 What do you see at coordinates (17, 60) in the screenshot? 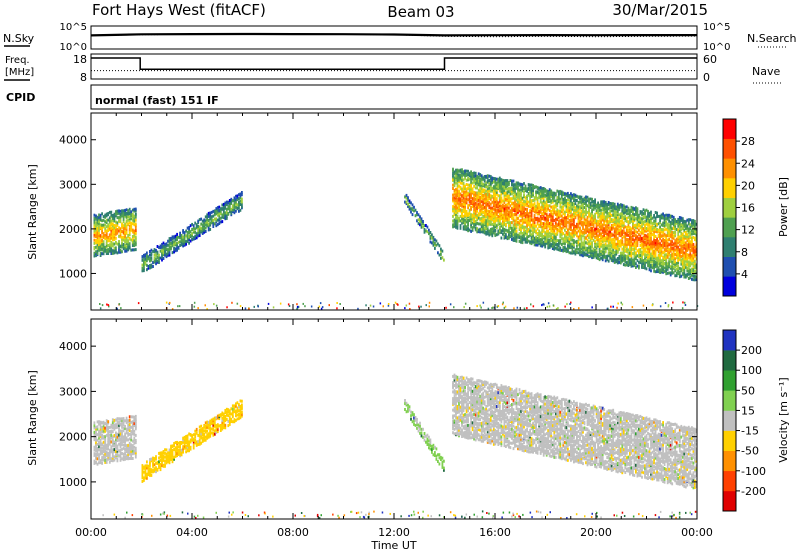
I see `freq-label-line1: Freq.` at bounding box center [17, 60].